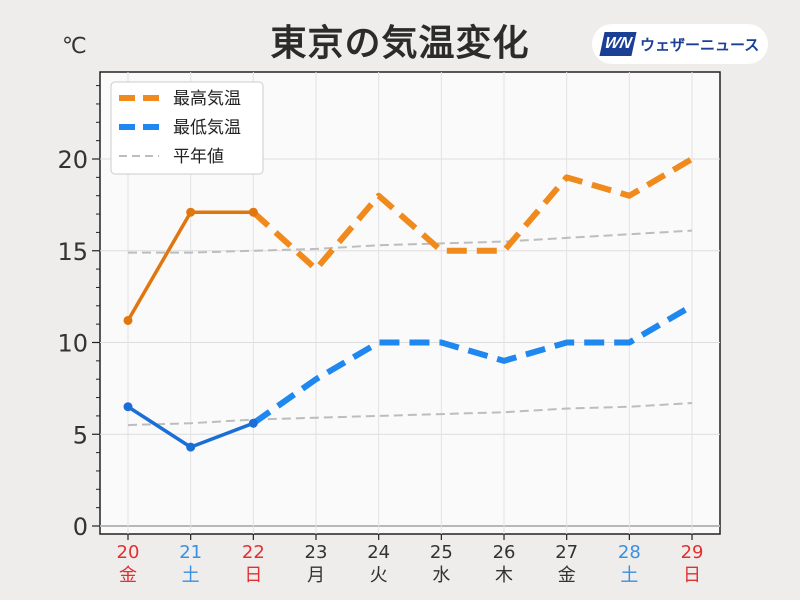 The height and width of the screenshot is (600, 800). What do you see at coordinates (72, 344) in the screenshot?
I see `y-tick-label: 10` at bounding box center [72, 344].